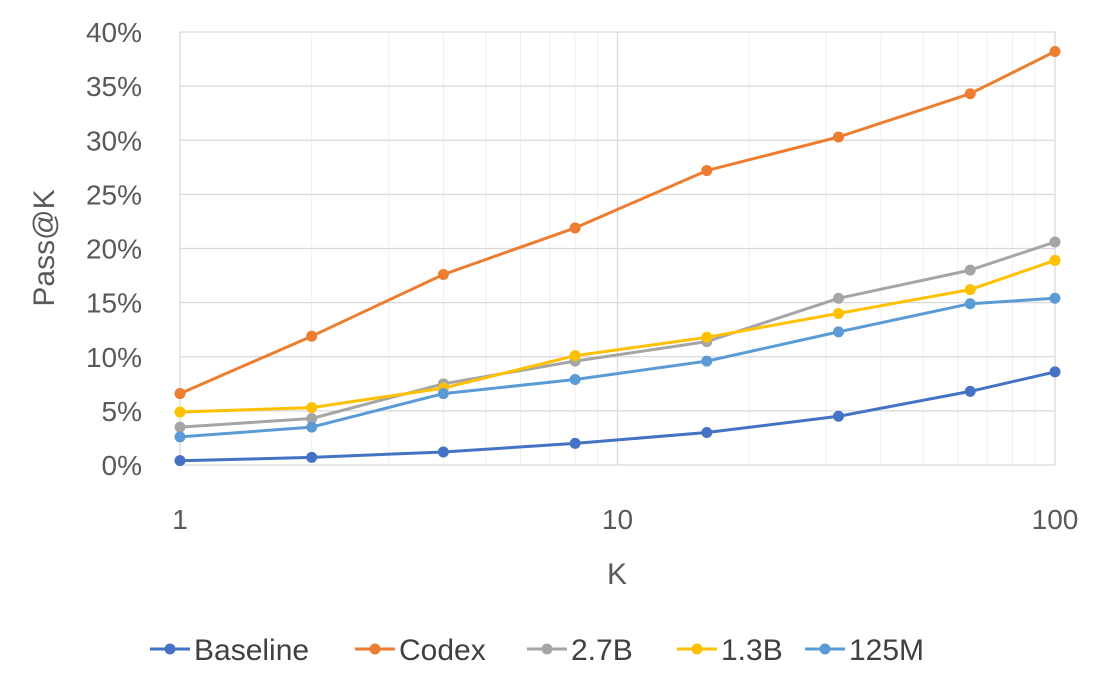 This screenshot has height=687, width=1100. What do you see at coordinates (122, 465) in the screenshot?
I see `y-tick-label: 0%` at bounding box center [122, 465].